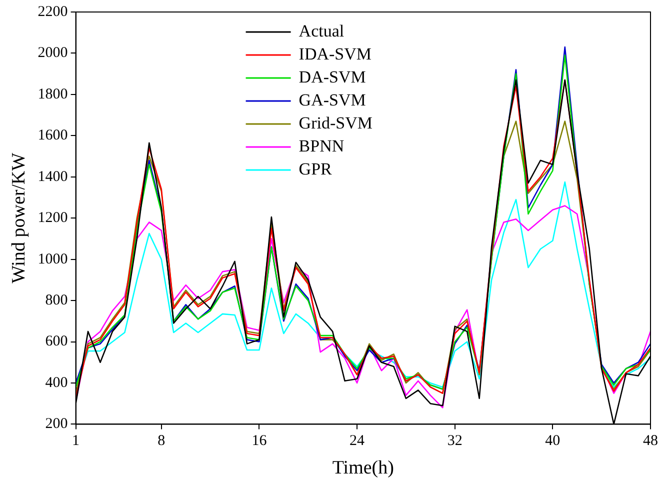  What do you see at coordinates (56, 382) in the screenshot?
I see `y-tick-label: 400` at bounding box center [56, 382].